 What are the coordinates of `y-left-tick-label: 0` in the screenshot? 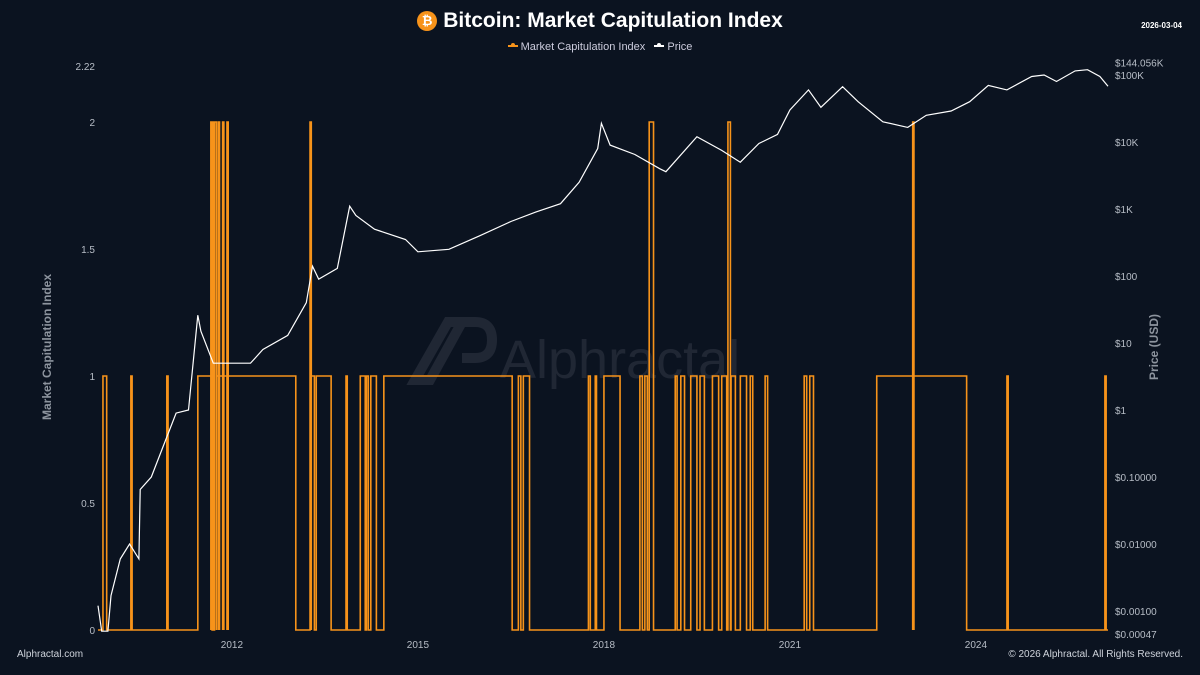 It's located at (92, 631).